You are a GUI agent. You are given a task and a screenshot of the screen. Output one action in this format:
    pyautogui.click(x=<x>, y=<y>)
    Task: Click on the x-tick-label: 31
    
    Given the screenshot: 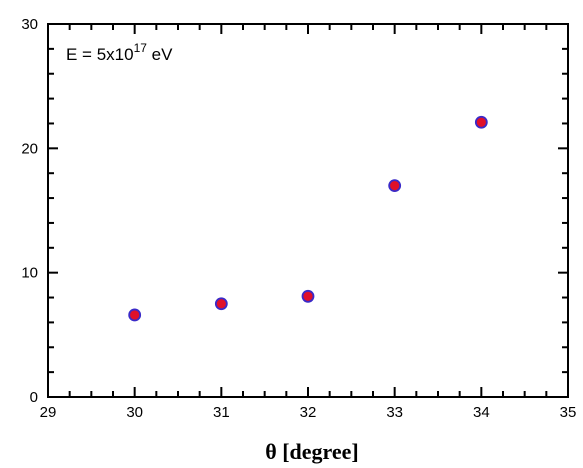 What is the action you would take?
    pyautogui.click(x=221, y=412)
    